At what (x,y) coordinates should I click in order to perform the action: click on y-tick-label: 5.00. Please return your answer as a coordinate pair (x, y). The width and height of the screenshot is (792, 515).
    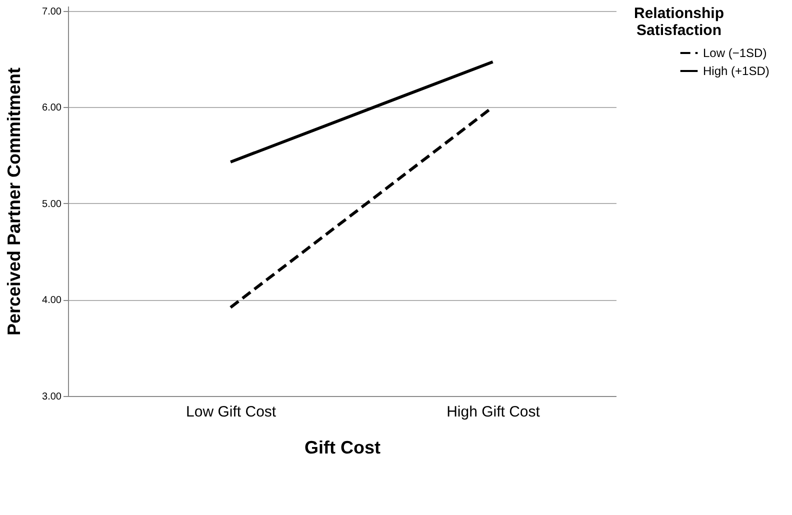
    Looking at the image, I should click on (52, 204).